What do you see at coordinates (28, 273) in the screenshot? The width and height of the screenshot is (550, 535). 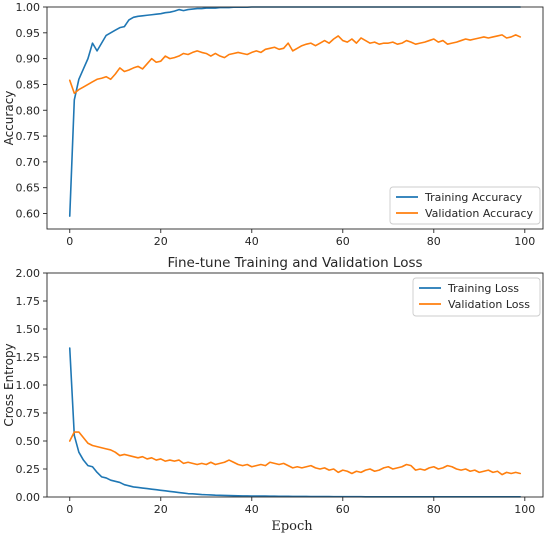 I see `y-tick-label: 2.00` at bounding box center [28, 273].